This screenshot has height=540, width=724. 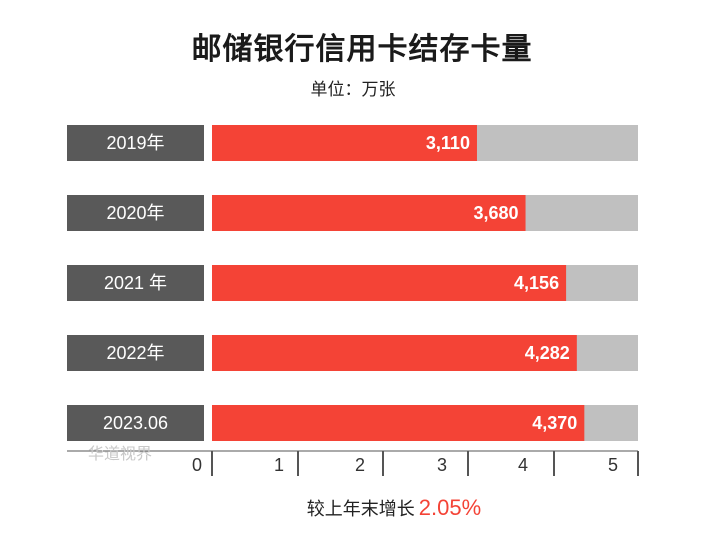 What do you see at coordinates (197, 465) in the screenshot?
I see `x-tick-label: 0` at bounding box center [197, 465].